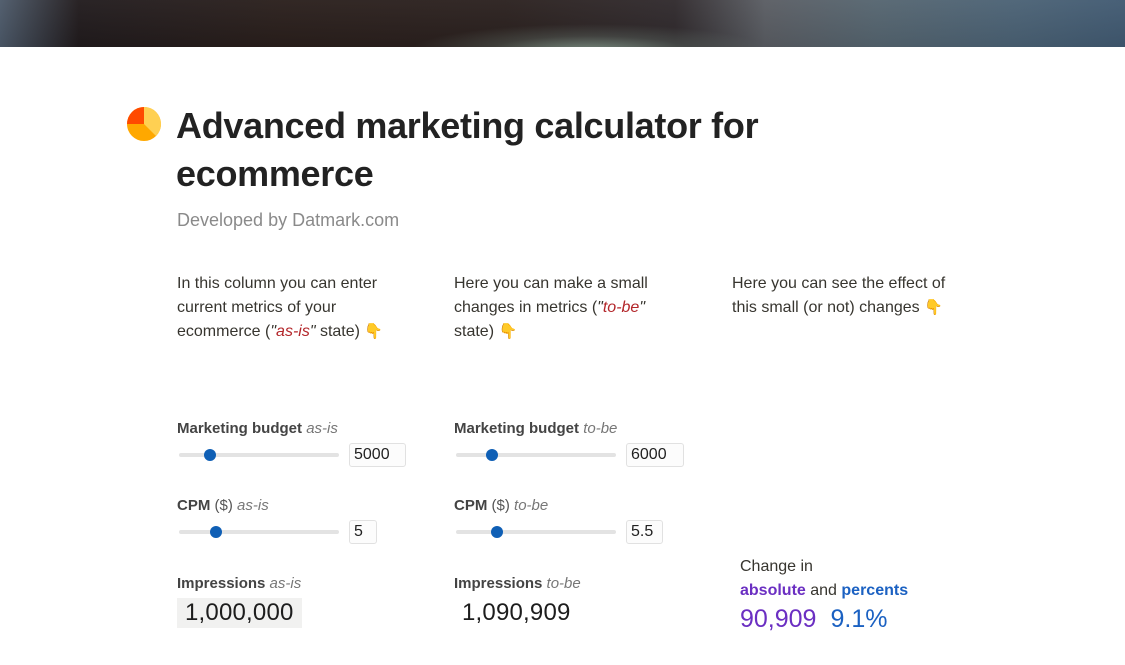 This screenshot has width=1125, height=665. Describe the element at coordinates (644, 532) in the screenshot. I see `cpm-input: 5.5` at that location.